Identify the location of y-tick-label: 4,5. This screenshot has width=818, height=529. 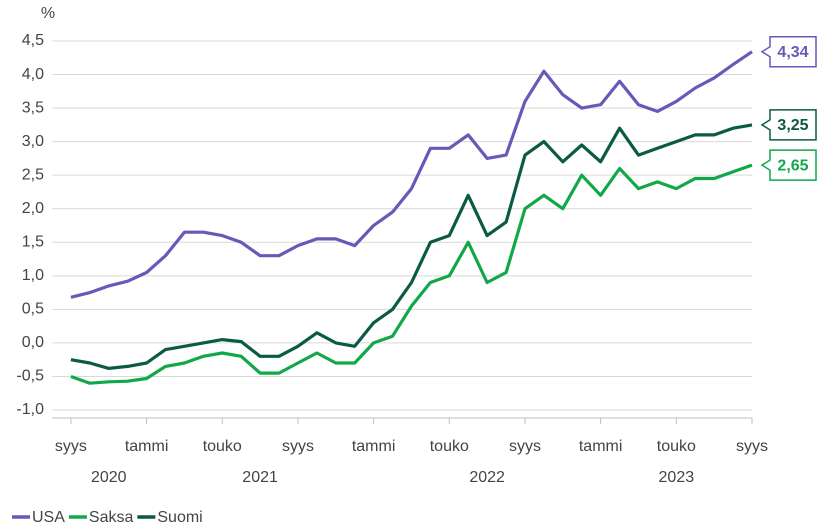
(33, 40).